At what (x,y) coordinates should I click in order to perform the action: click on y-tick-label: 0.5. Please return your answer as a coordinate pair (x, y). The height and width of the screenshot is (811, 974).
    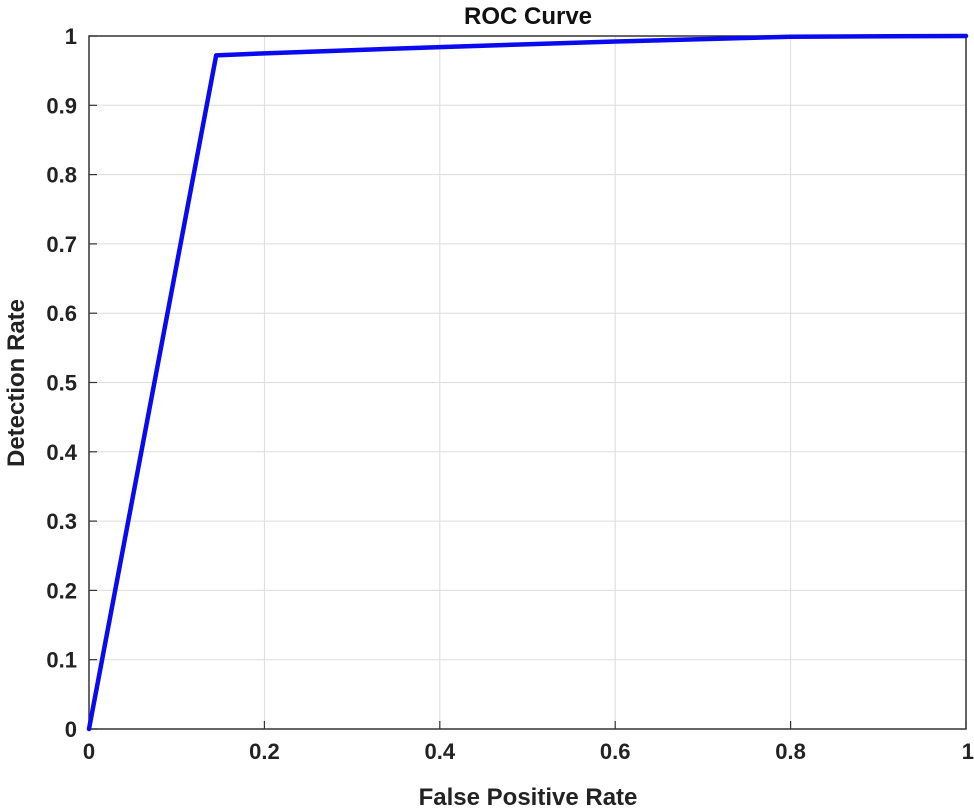
    Looking at the image, I should click on (61, 383).